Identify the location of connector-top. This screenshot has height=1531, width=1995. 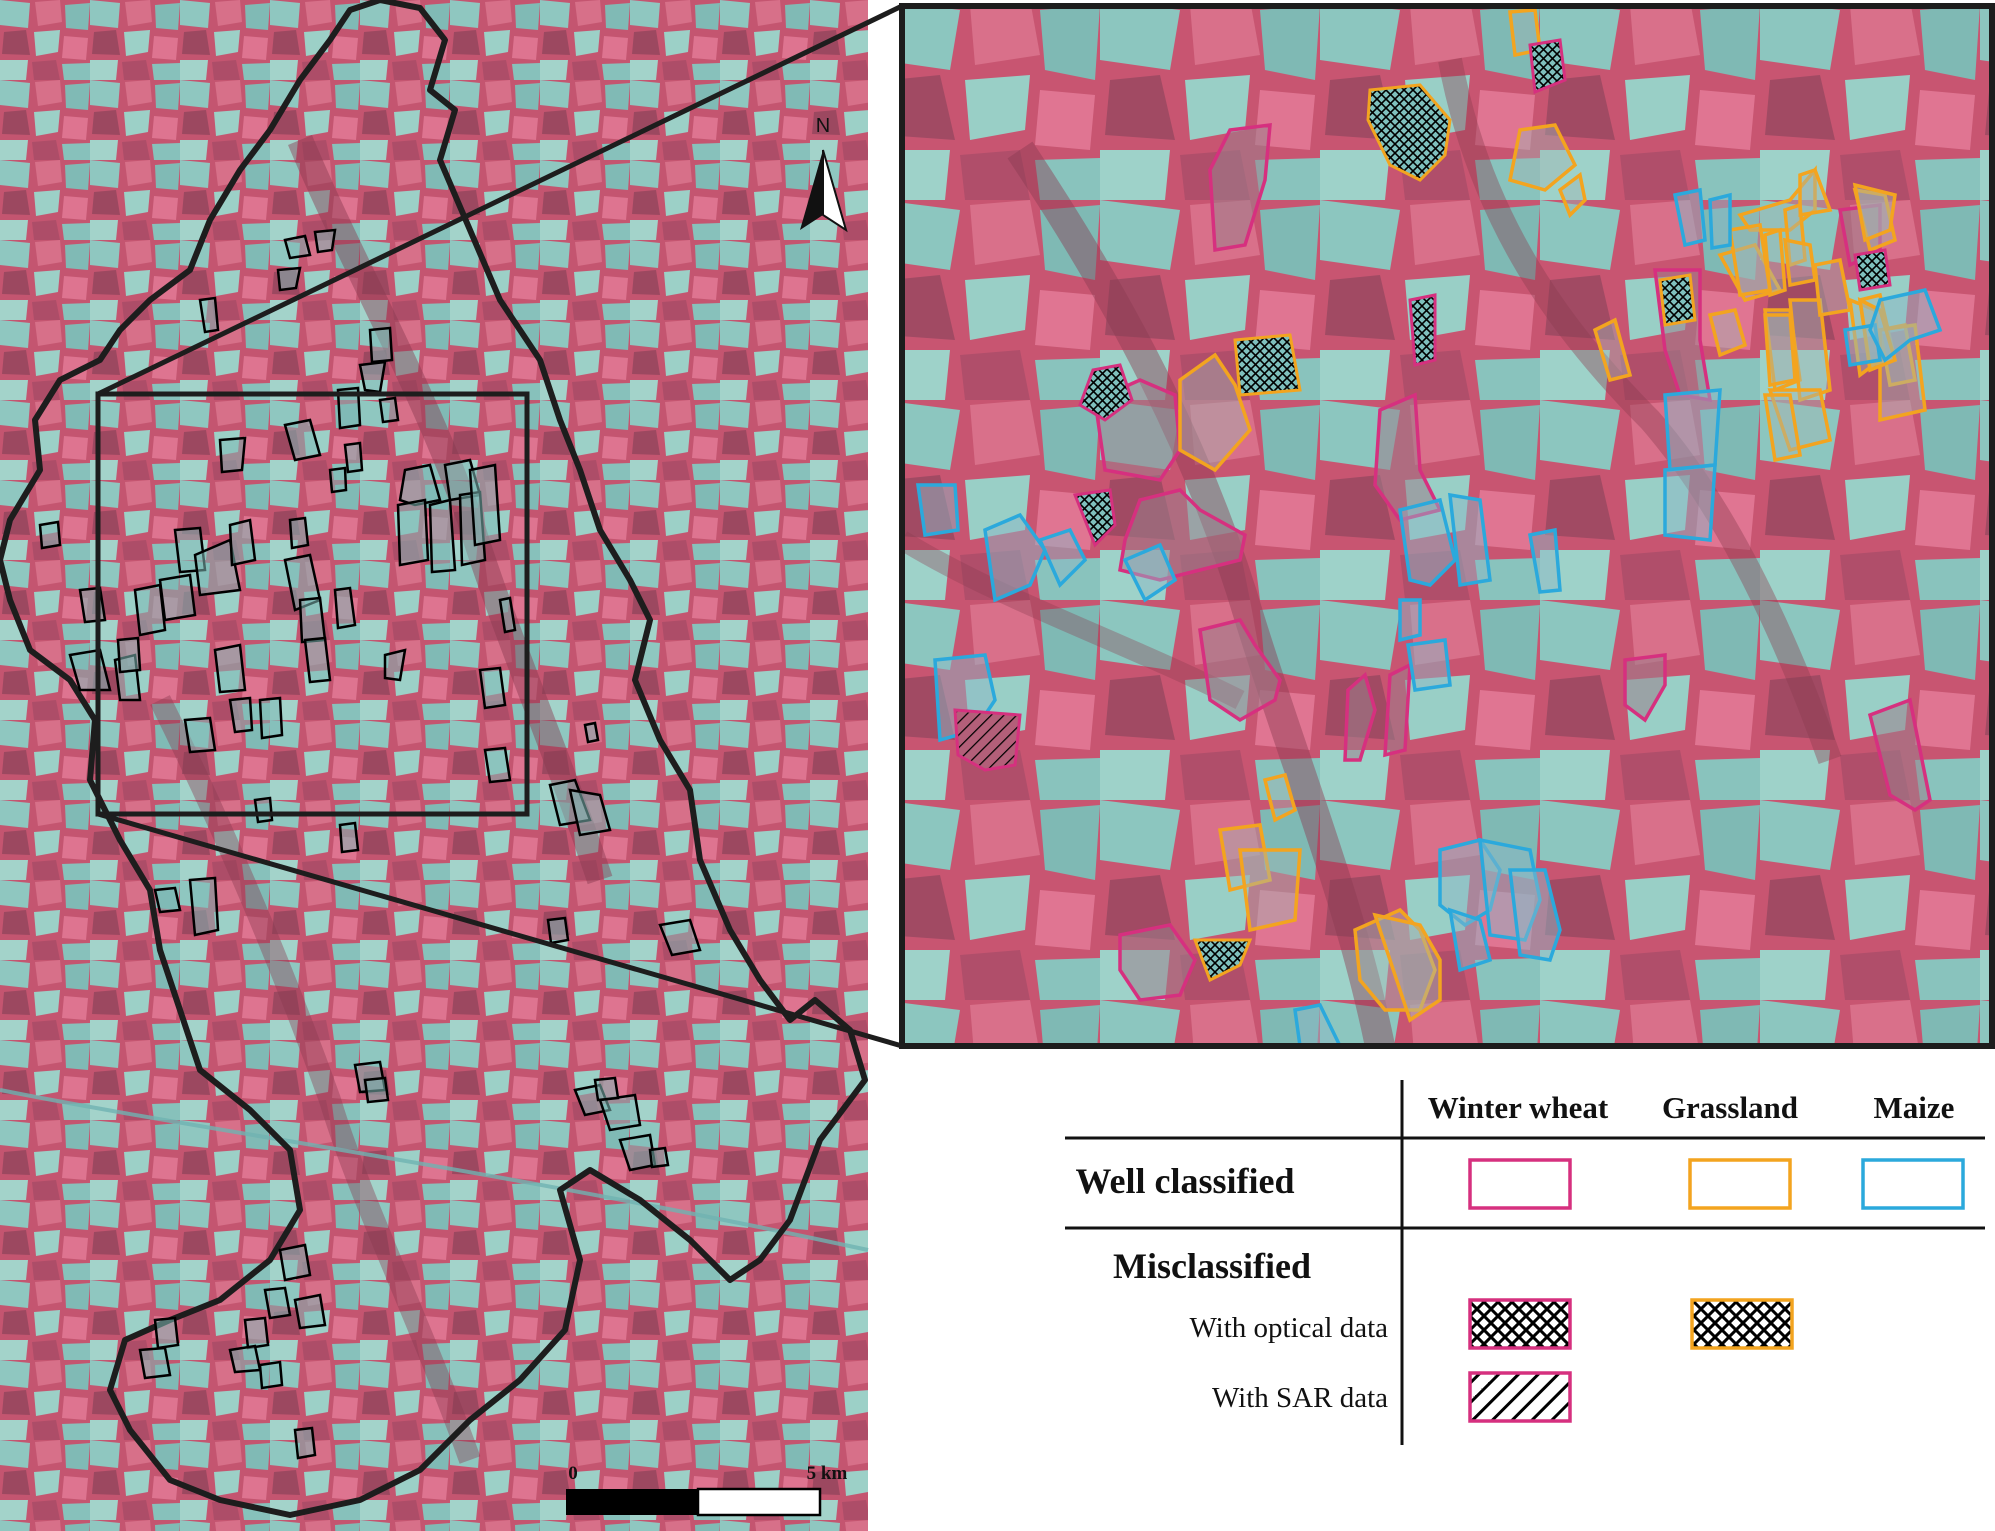
(500, 200).